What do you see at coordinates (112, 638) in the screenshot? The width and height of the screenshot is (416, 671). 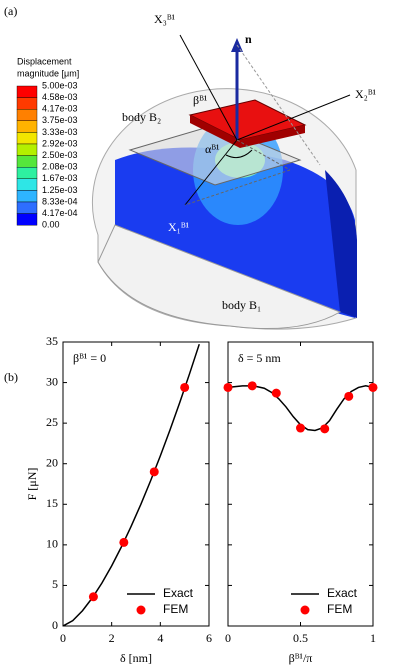 I see `x-tick-label: 2` at bounding box center [112, 638].